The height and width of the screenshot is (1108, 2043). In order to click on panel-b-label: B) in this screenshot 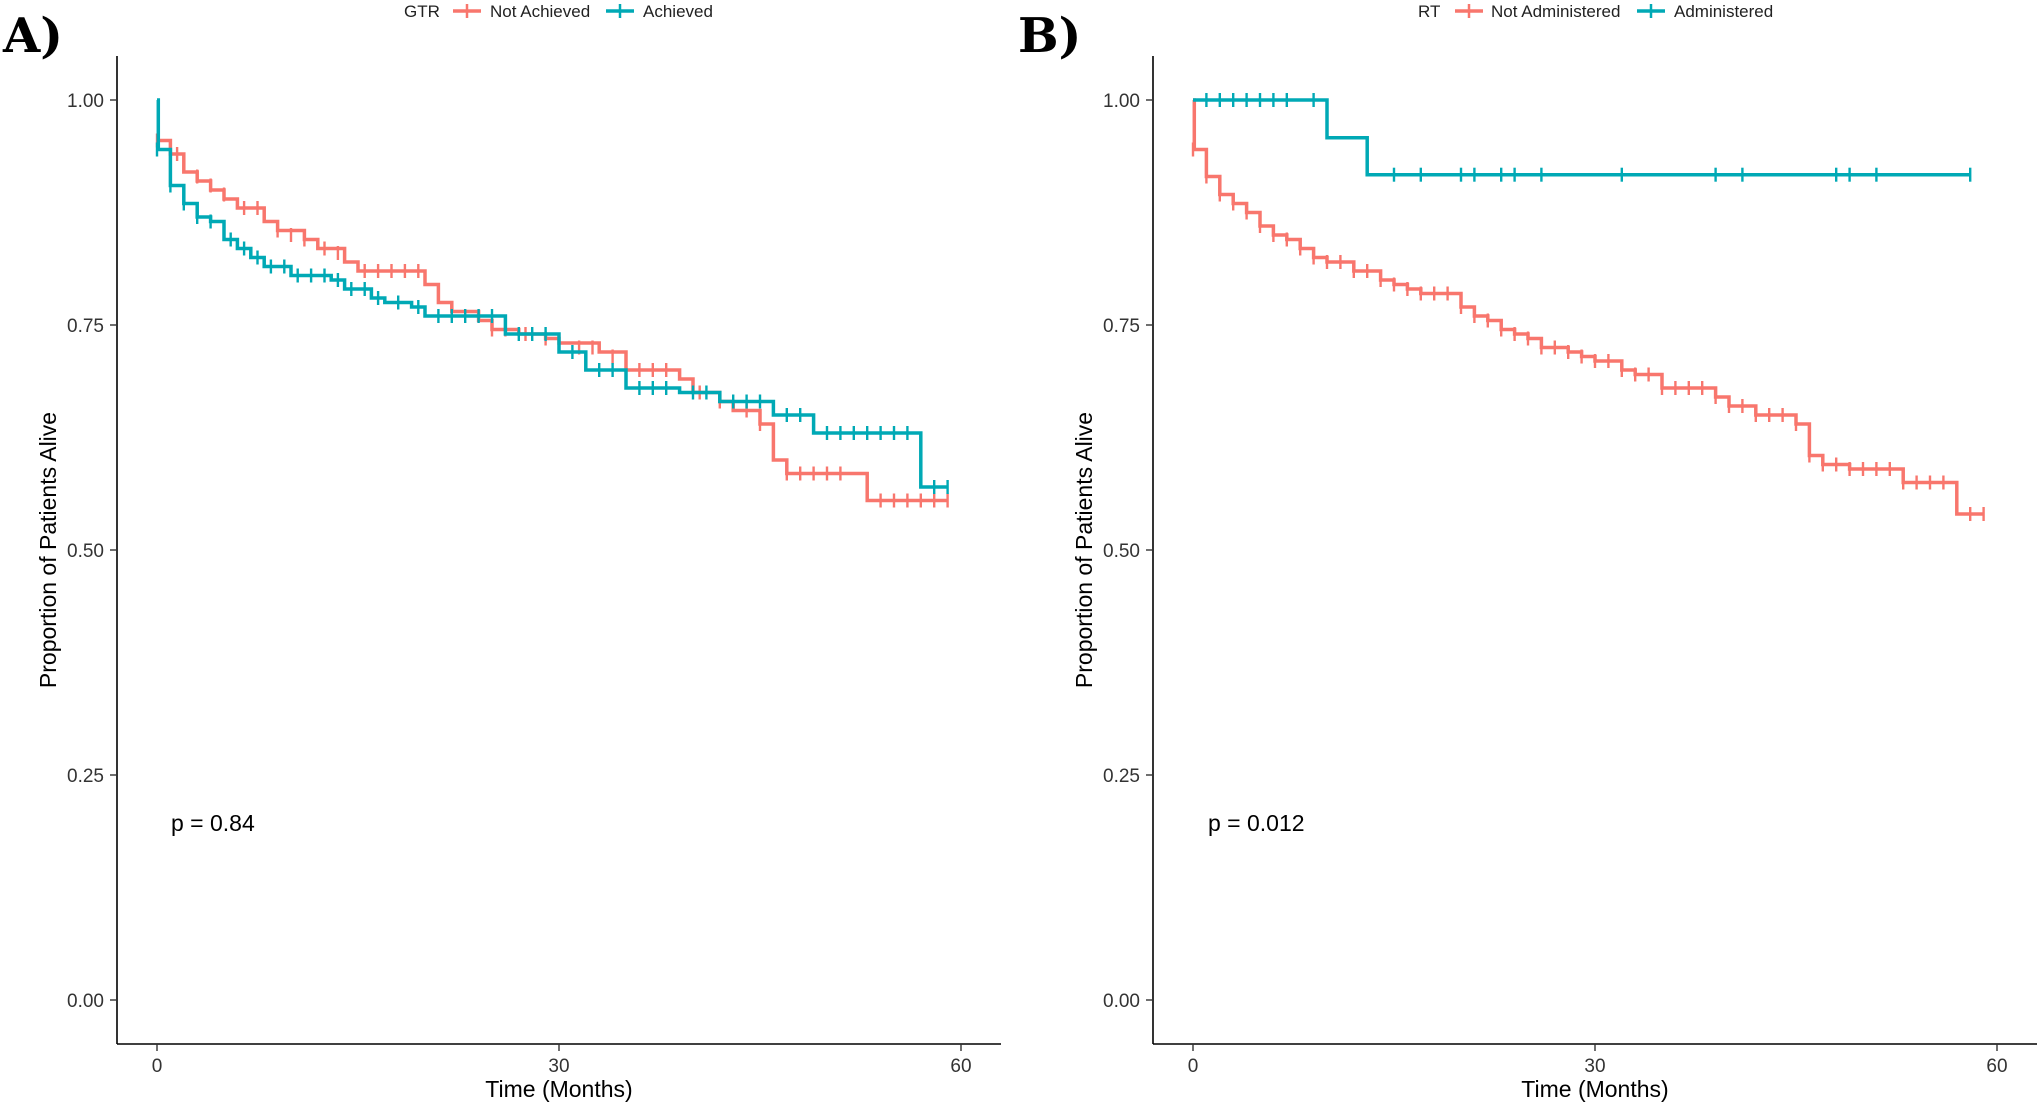, I will do `click(1049, 36)`.